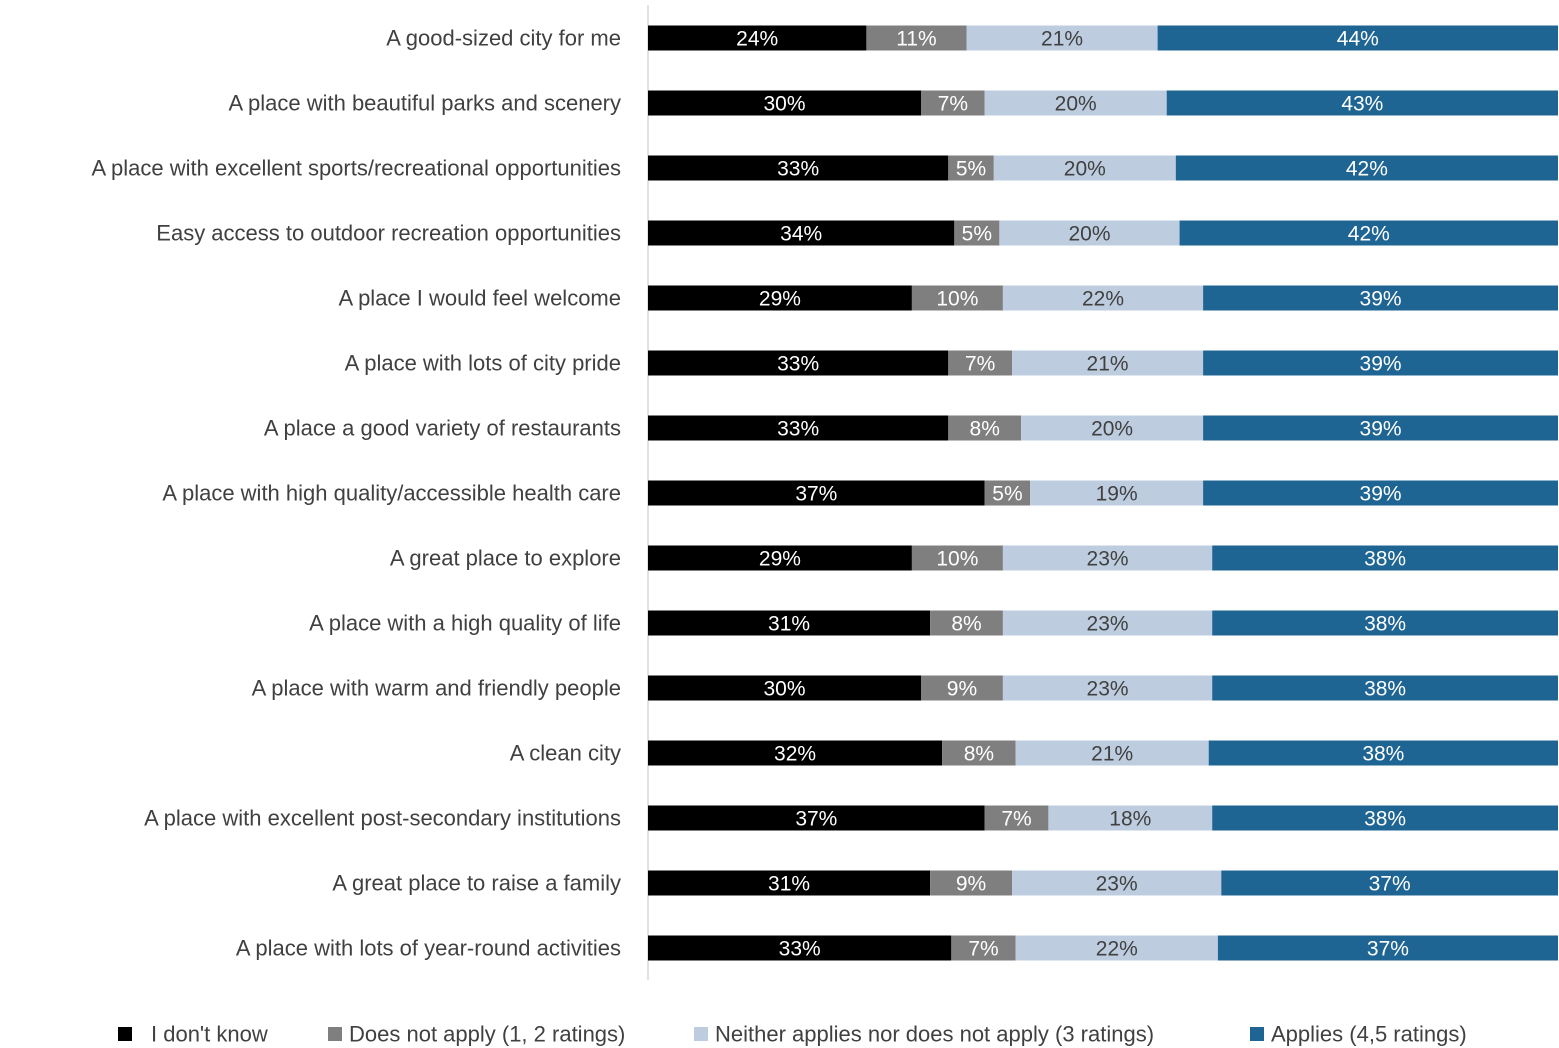 The image size is (1559, 1048). What do you see at coordinates (1369, 1034) in the screenshot?
I see `legend-label: Applies (4,5 ratings)` at bounding box center [1369, 1034].